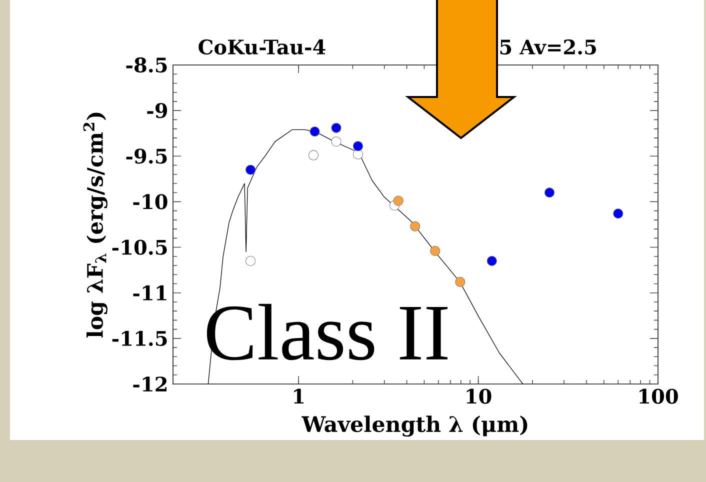 This screenshot has width=706, height=482. I want to click on text: 5 Av=2.5, so click(548, 47).